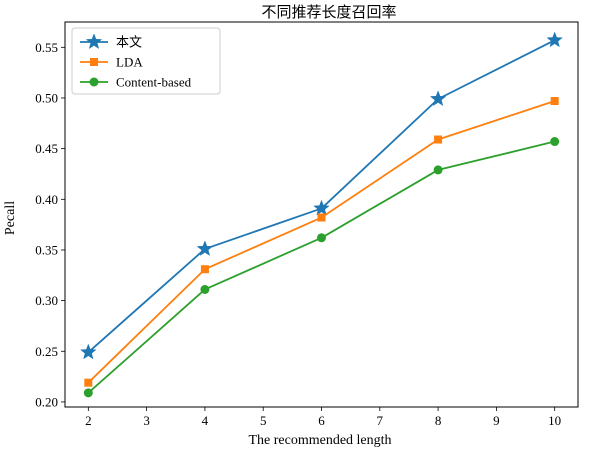 The height and width of the screenshot is (450, 590). I want to click on x-axis-label: The recommended length, so click(319, 440).